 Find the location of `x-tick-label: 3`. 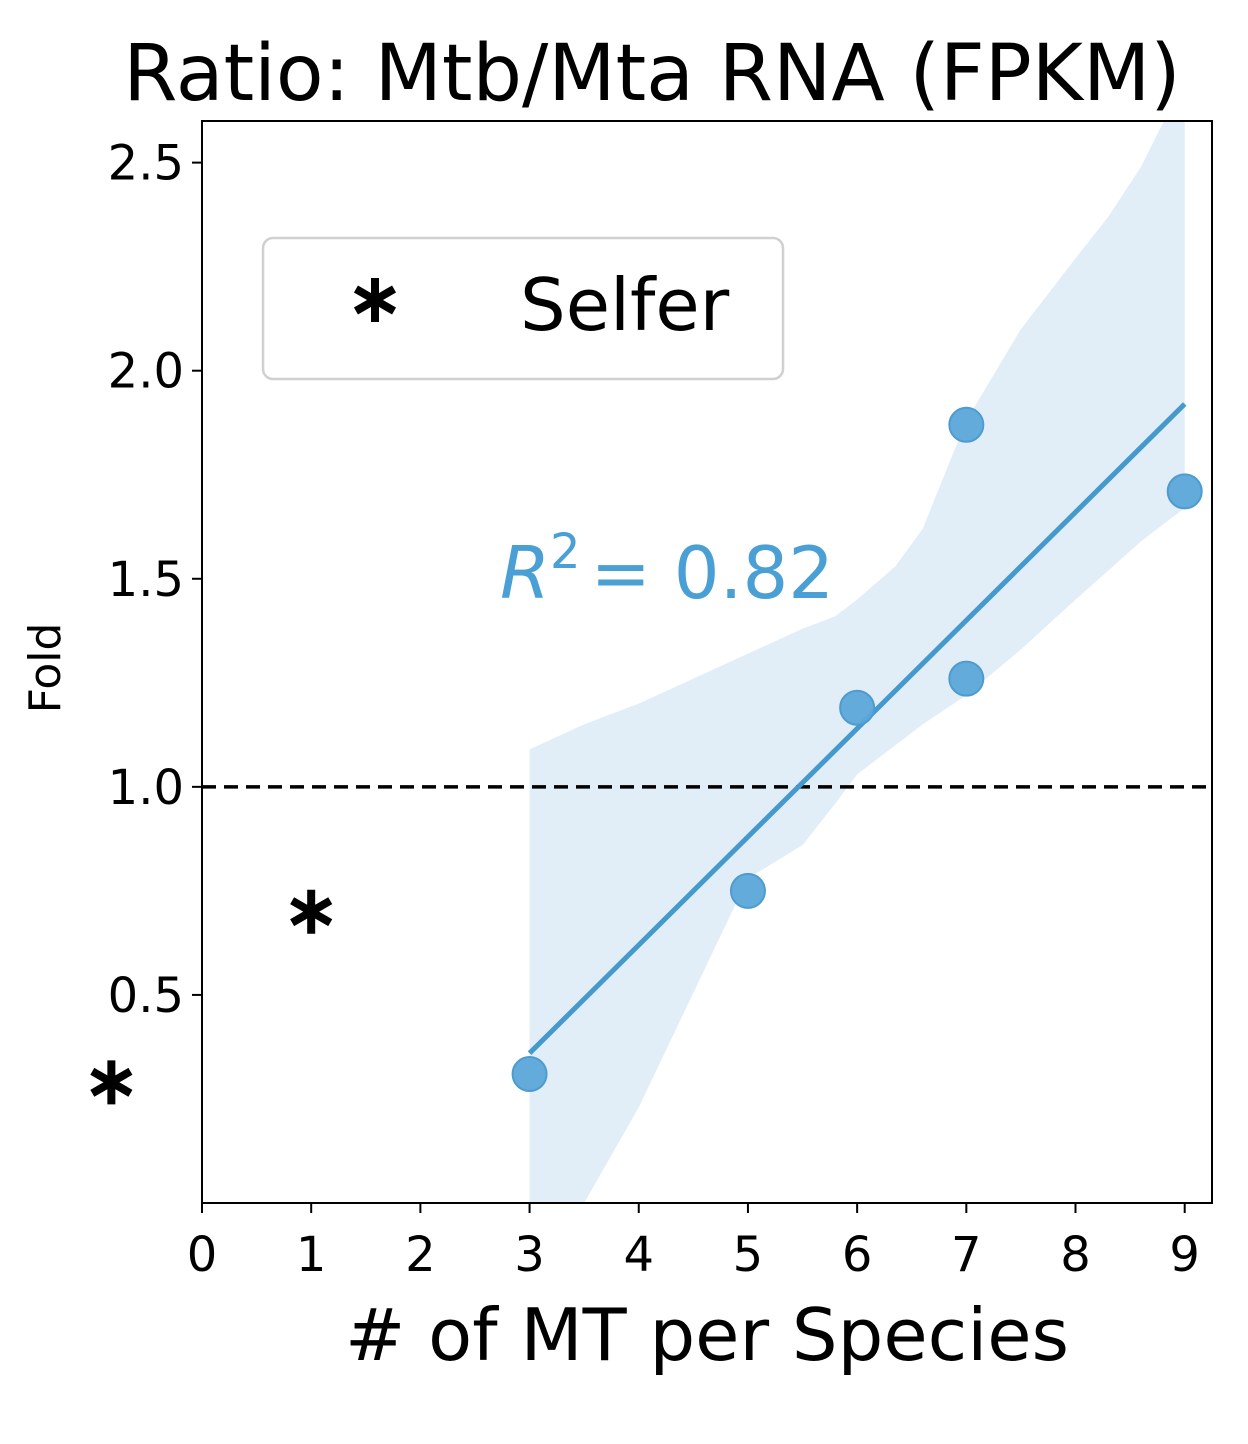

x-tick-label: 3 is located at coordinates (529, 1255).